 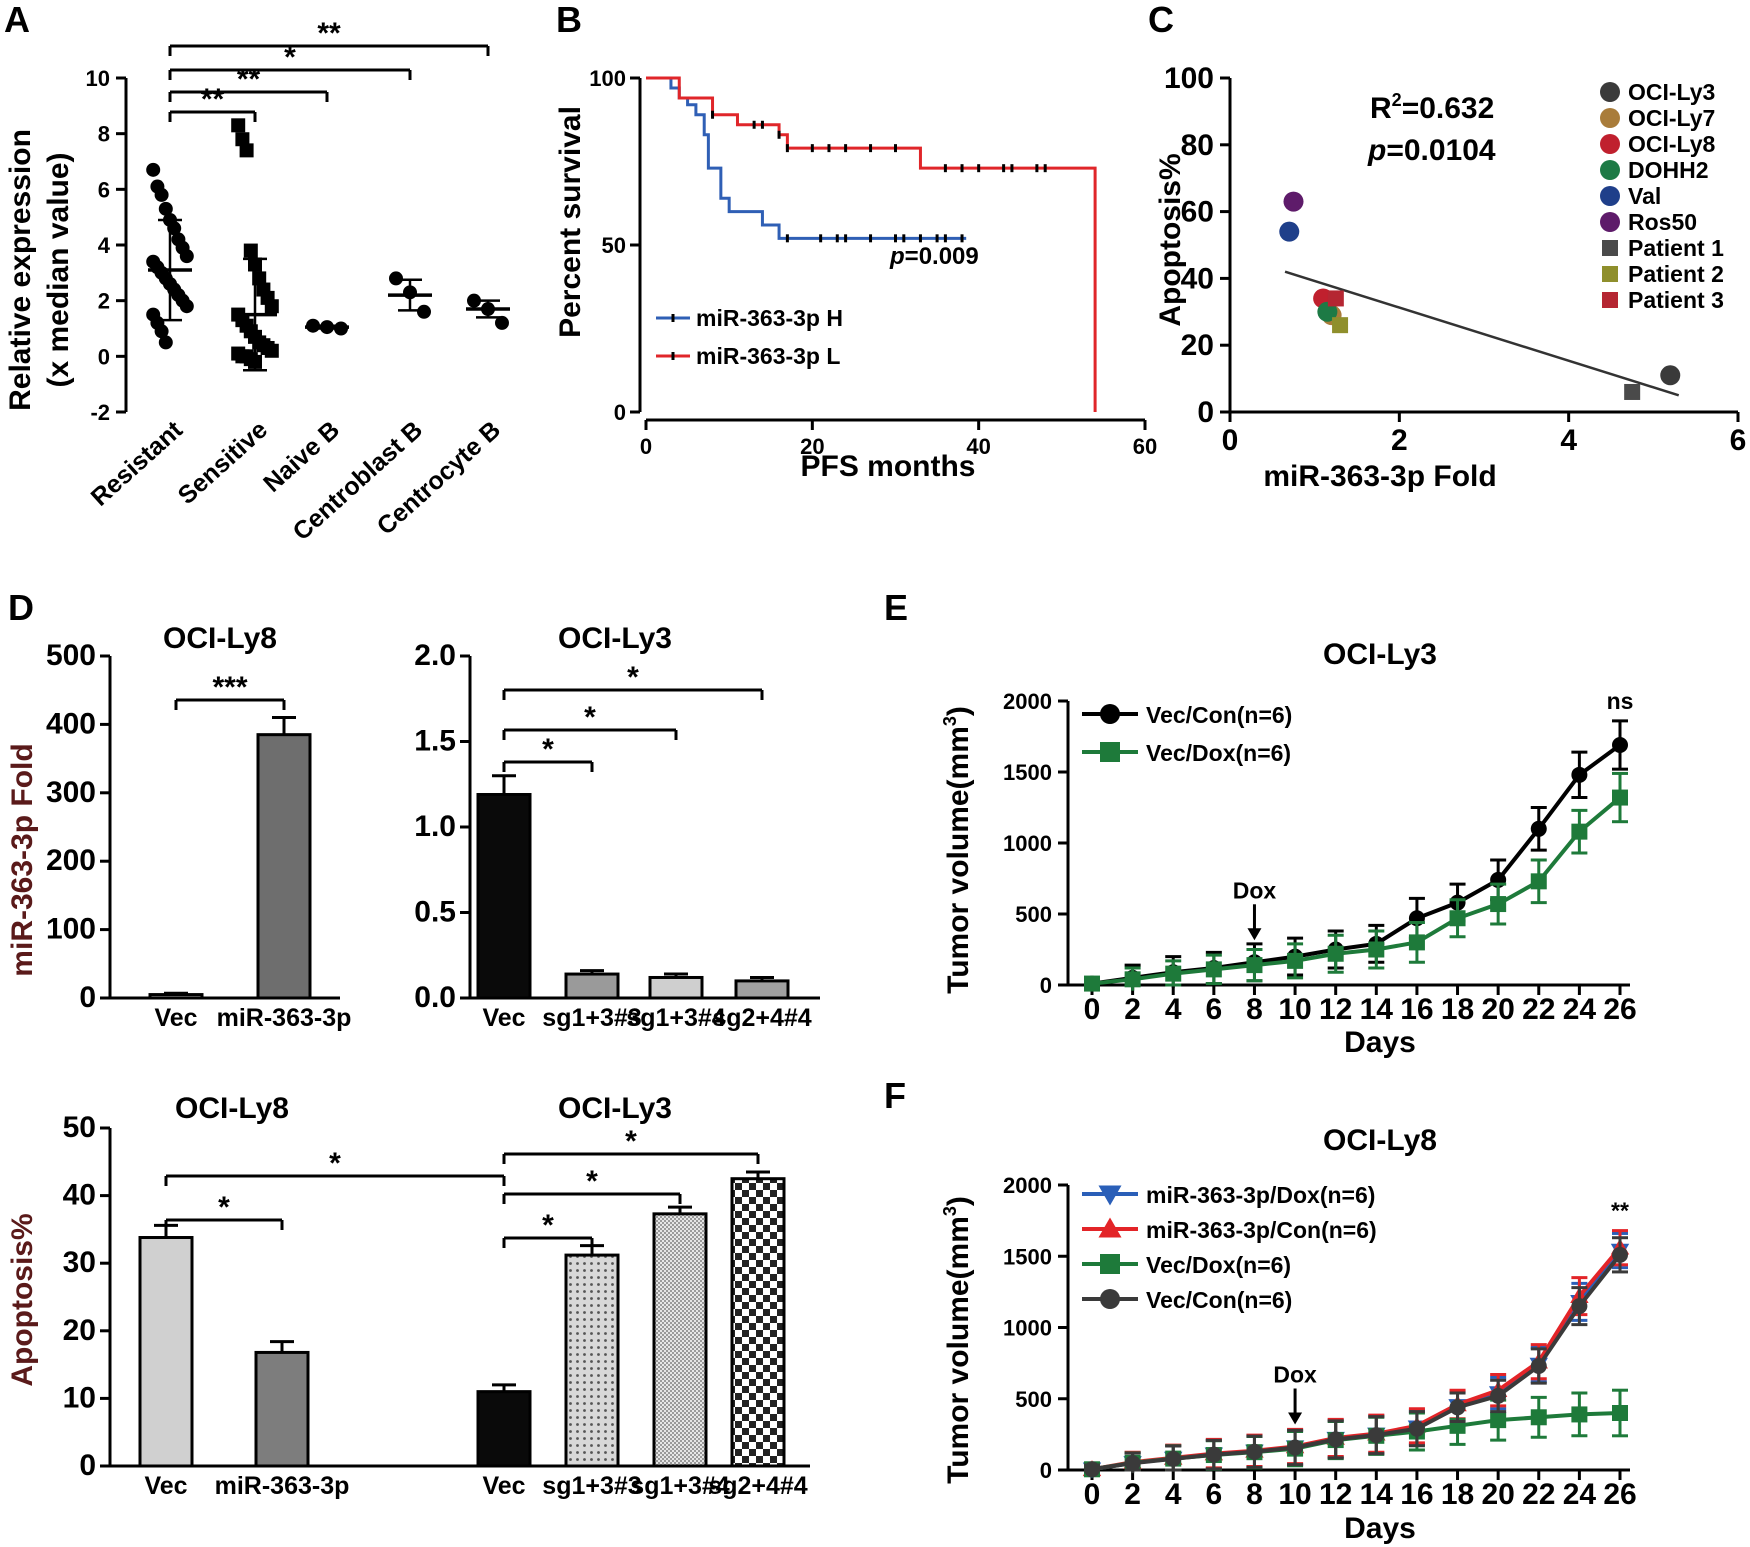 What do you see at coordinates (1173, 1494) in the screenshot?
I see `panel-f-xtick-label-2: 4` at bounding box center [1173, 1494].